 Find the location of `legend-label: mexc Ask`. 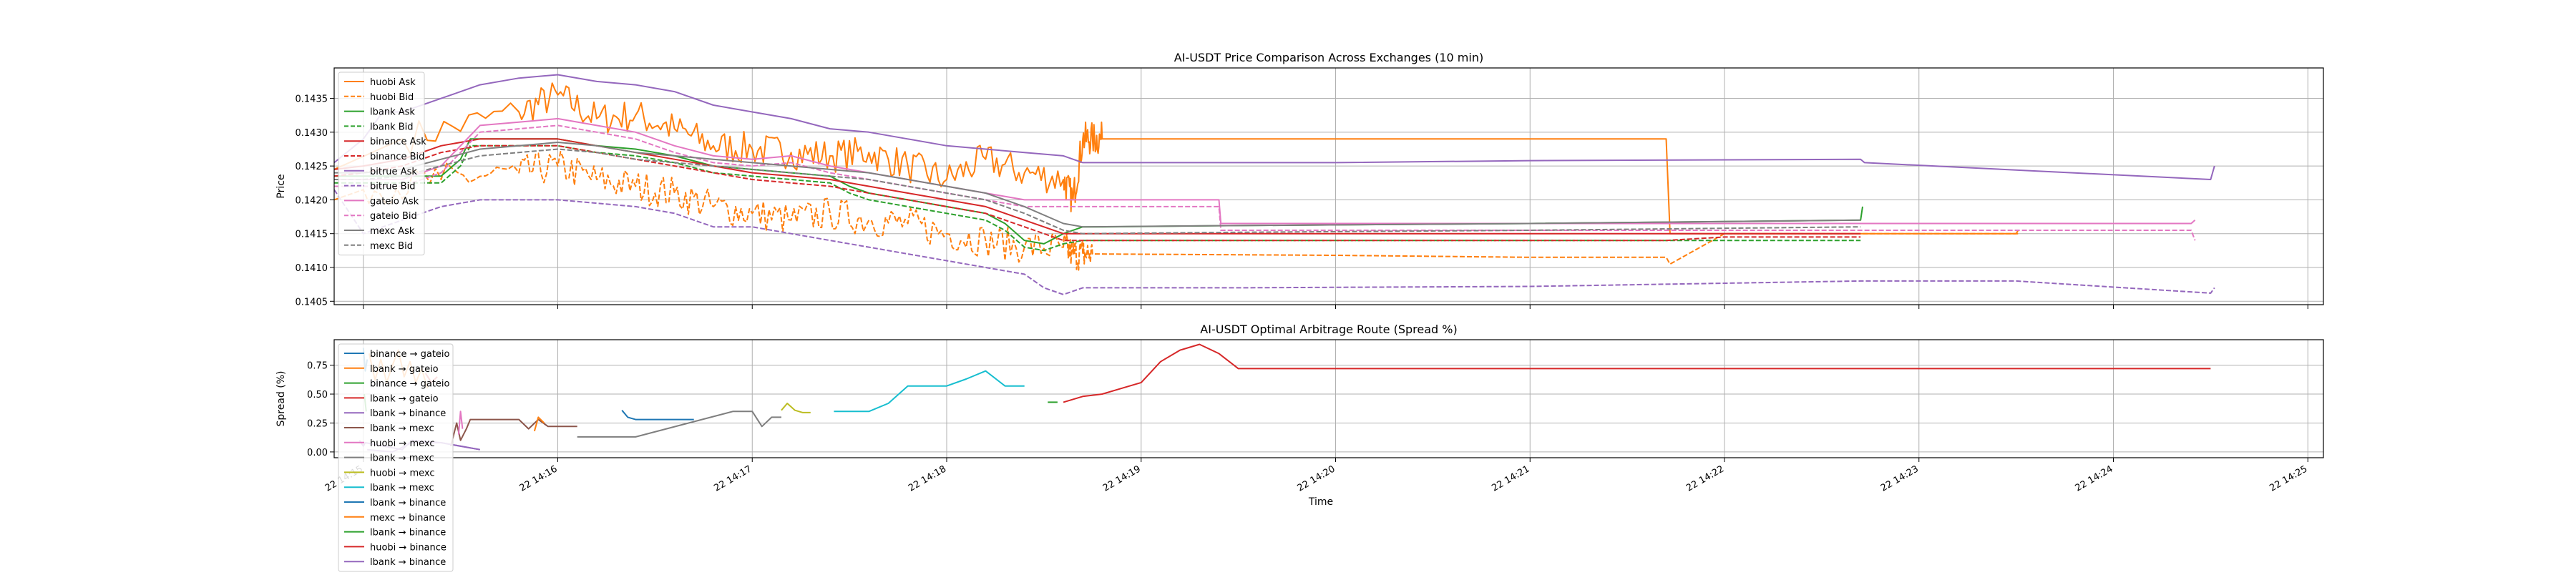

legend-label: mexc Ask is located at coordinates (392, 232).